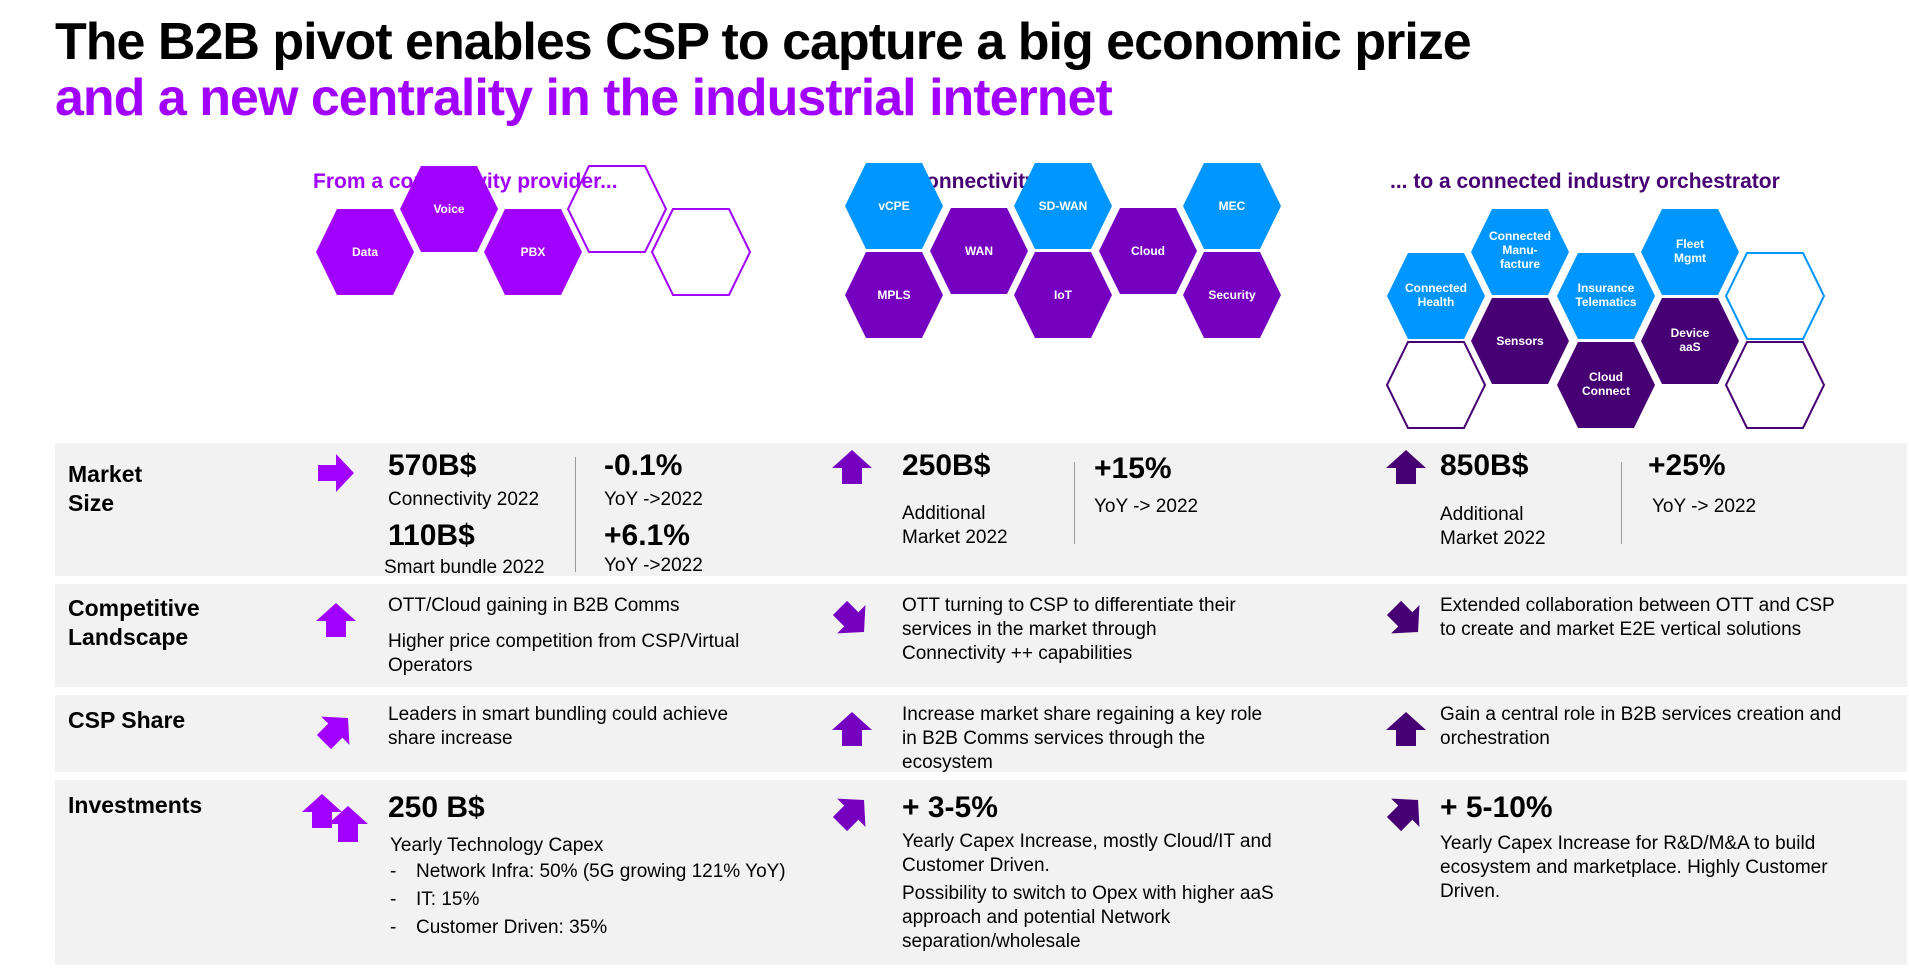 The height and width of the screenshot is (971, 1909). I want to click on hex-label-connected-health: Connected, so click(1436, 288).